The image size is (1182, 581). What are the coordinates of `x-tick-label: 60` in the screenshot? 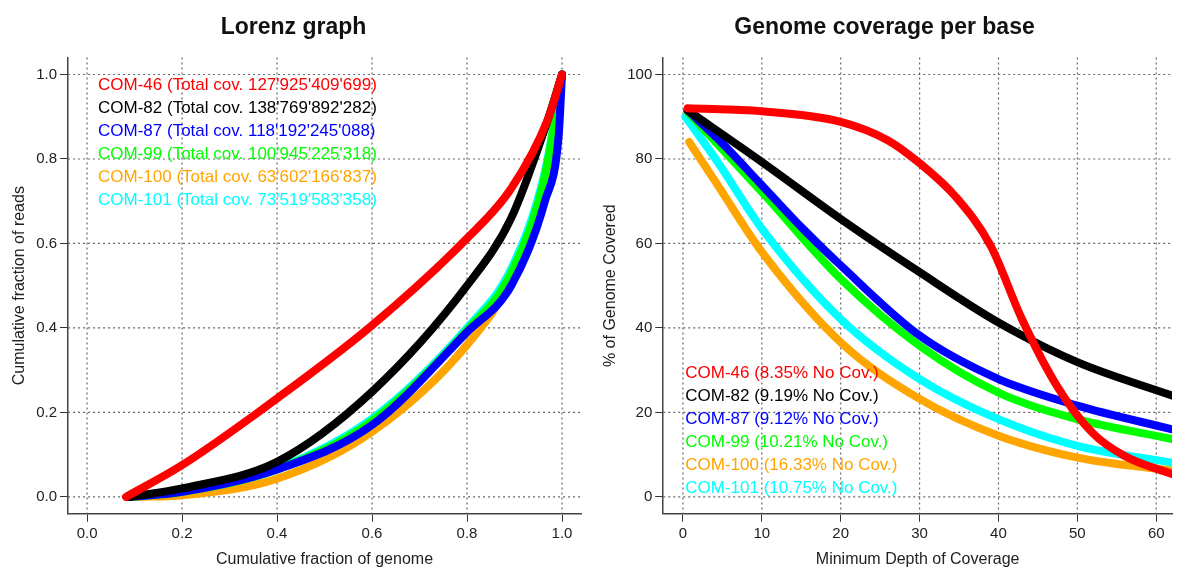 It's located at (1156, 532).